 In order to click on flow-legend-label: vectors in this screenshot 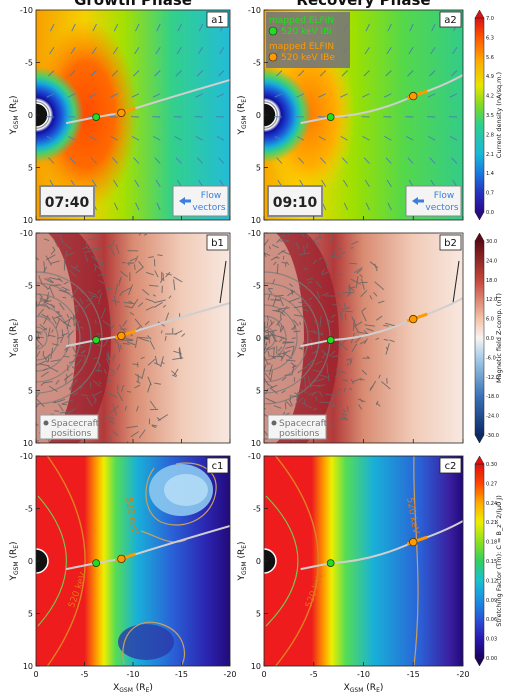, I will do `click(209, 208)`.